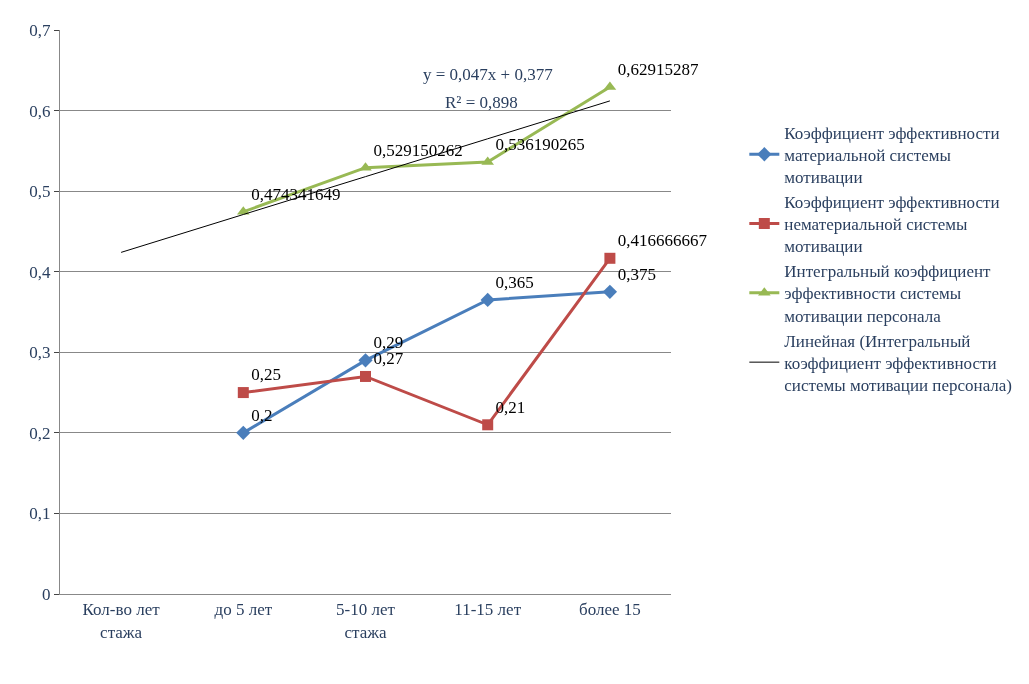  Describe the element at coordinates (40, 514) in the screenshot. I see `y-tick-label: 0,1` at that location.